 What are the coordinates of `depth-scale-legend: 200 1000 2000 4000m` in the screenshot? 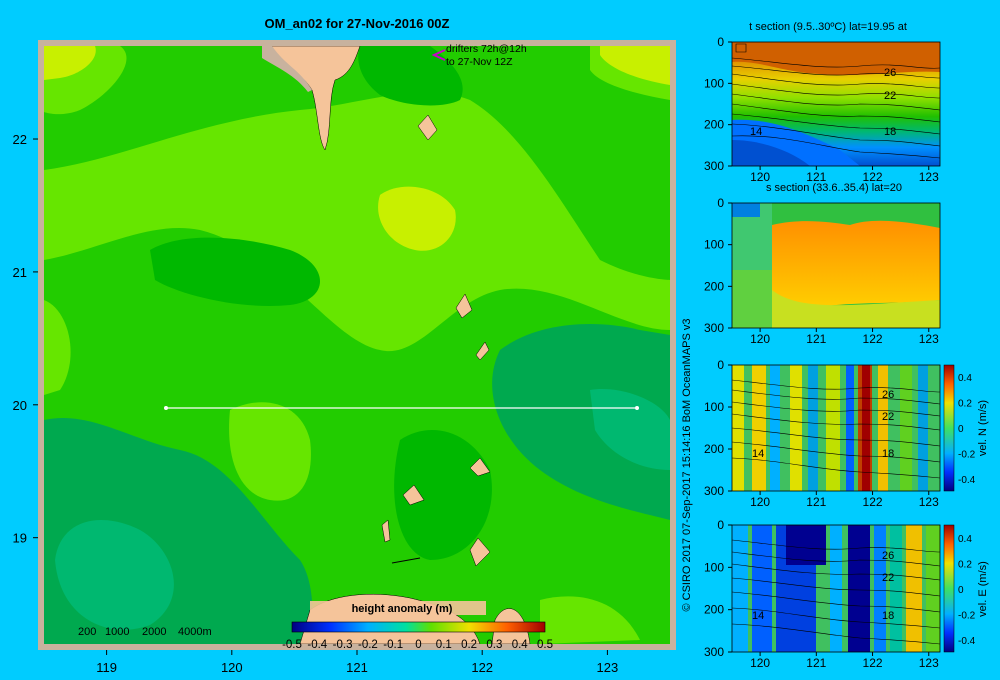 It's located at (145, 632).